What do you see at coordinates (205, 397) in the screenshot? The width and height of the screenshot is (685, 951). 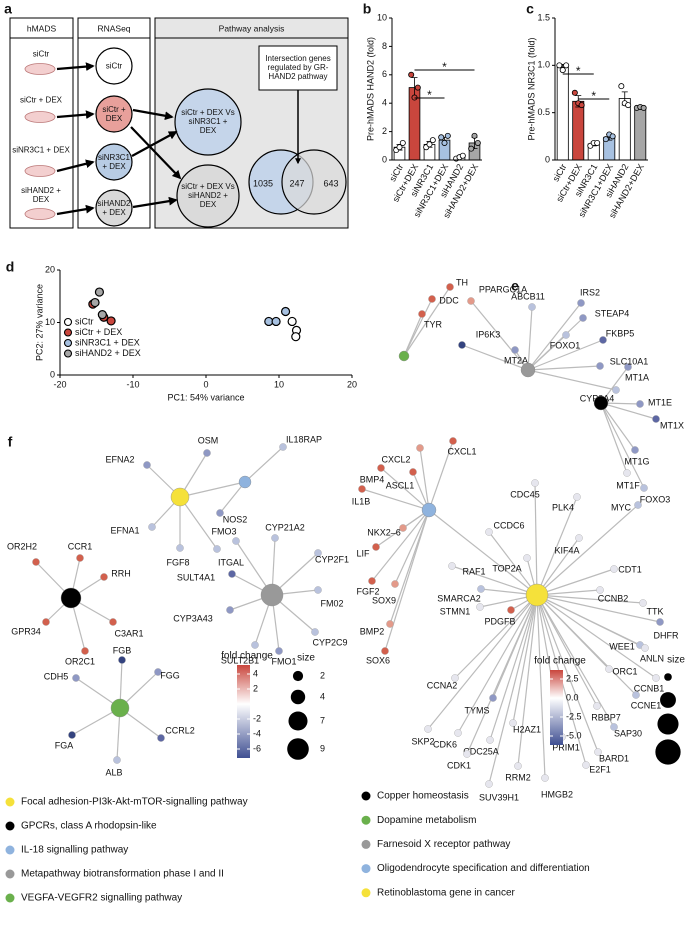 I see `x-axis-label: PC1: 54% variance` at bounding box center [205, 397].